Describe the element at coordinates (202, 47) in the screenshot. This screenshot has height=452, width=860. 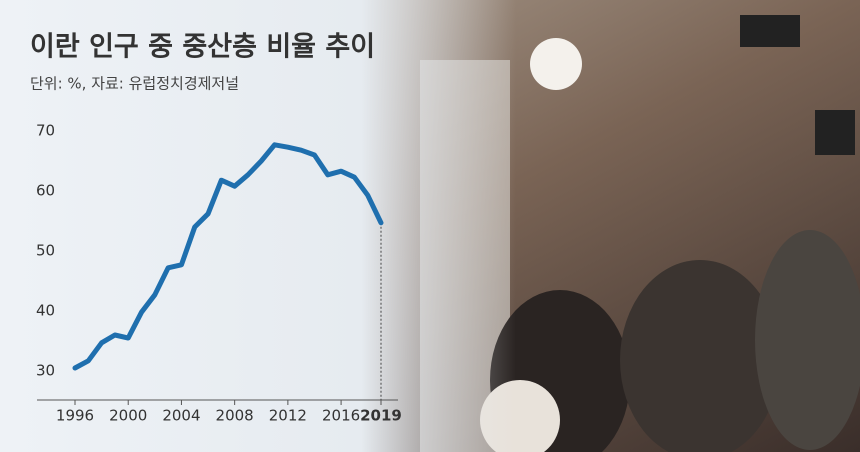
I see `chart-title: 이란 인구 중 중산층 비율 추이` at that location.